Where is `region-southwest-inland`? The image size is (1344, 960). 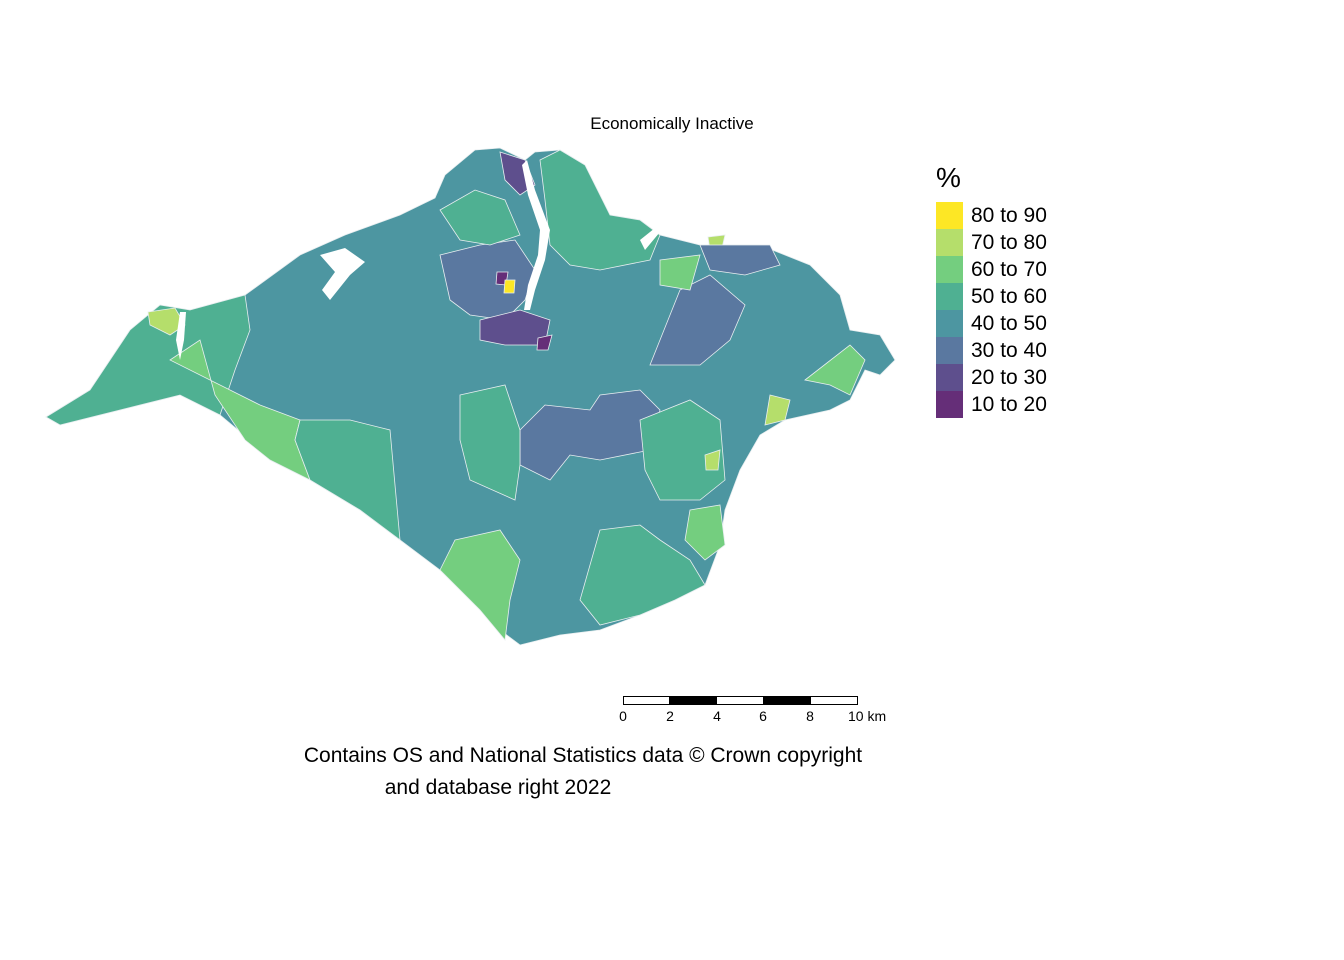
region-southwest-inland is located at coordinates (347, 480).